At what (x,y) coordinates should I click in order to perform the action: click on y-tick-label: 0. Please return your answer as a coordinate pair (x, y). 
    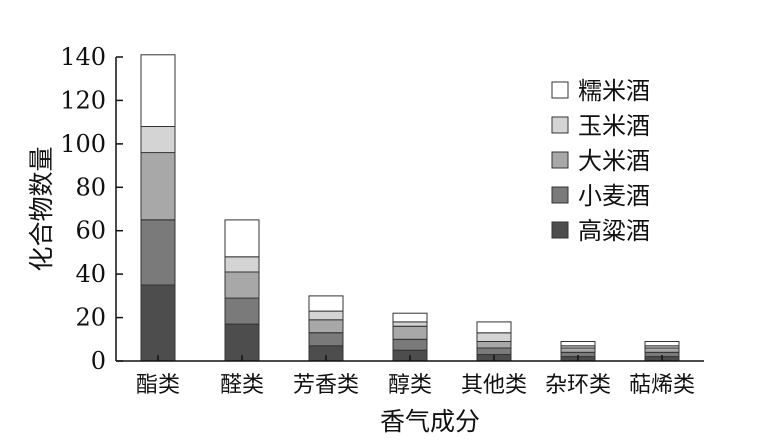
    Looking at the image, I should click on (98, 361).